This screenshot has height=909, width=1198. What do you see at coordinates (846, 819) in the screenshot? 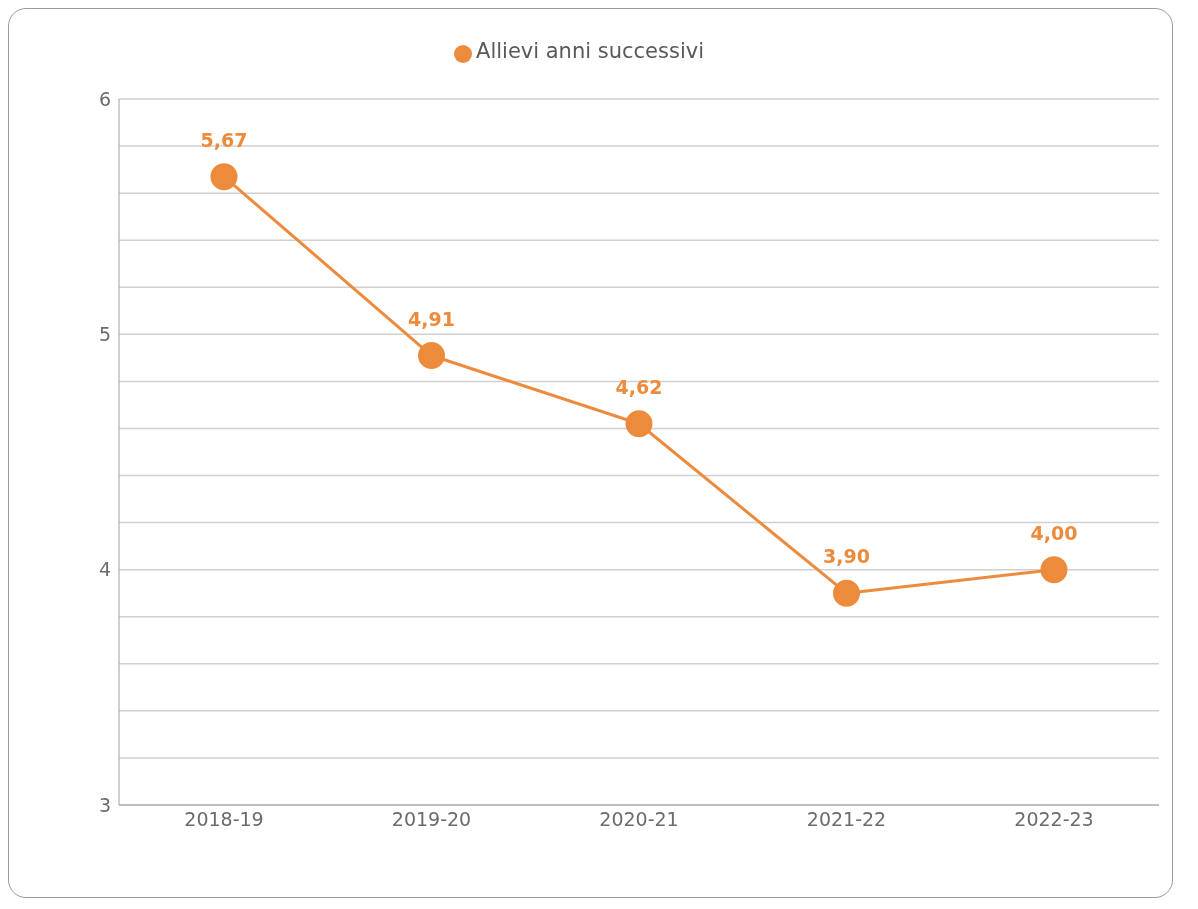
I see `x-tick-label: 2021-22` at bounding box center [846, 819].